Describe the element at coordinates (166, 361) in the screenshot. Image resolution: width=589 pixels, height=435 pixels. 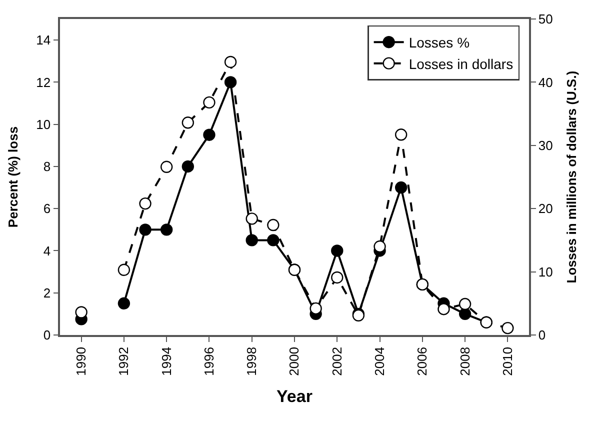
I see `x-tick-label: 1994` at that location.